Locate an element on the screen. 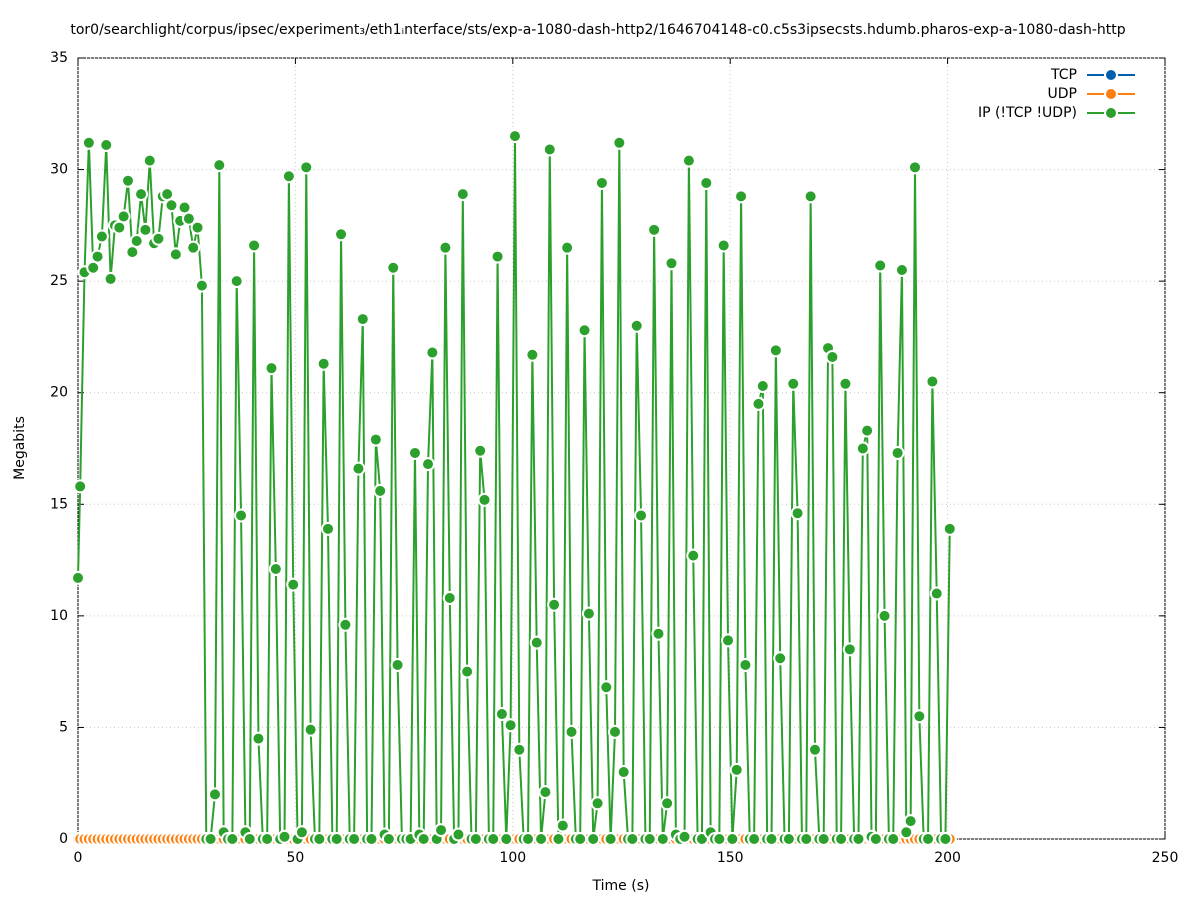 This screenshot has height=900, width=1197. legend: TCP UDP IP (!TCP !UDP) is located at coordinates (1056, 94).